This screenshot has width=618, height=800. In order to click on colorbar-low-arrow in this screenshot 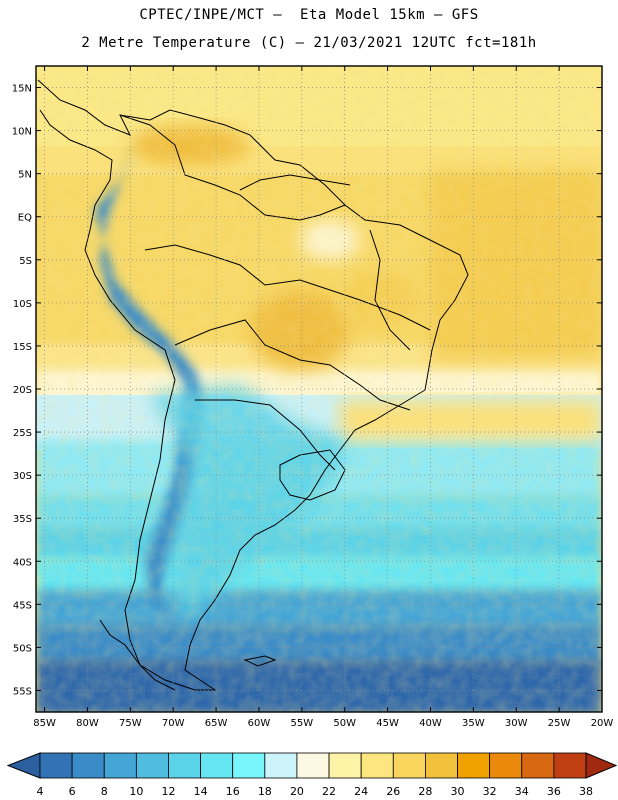, I will do `click(23, 765)`.